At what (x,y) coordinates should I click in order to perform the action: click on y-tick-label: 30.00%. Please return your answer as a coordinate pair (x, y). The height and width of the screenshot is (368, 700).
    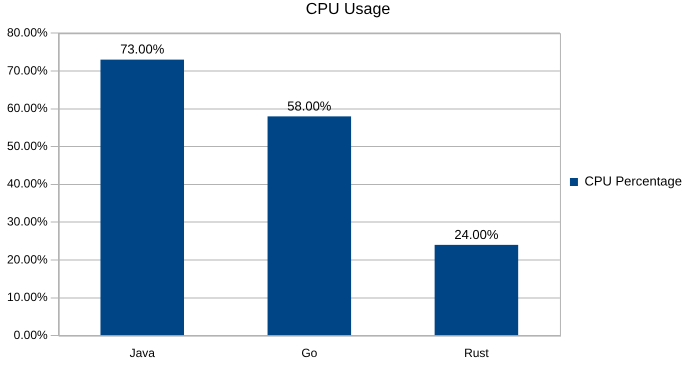
    Looking at the image, I should click on (27, 221).